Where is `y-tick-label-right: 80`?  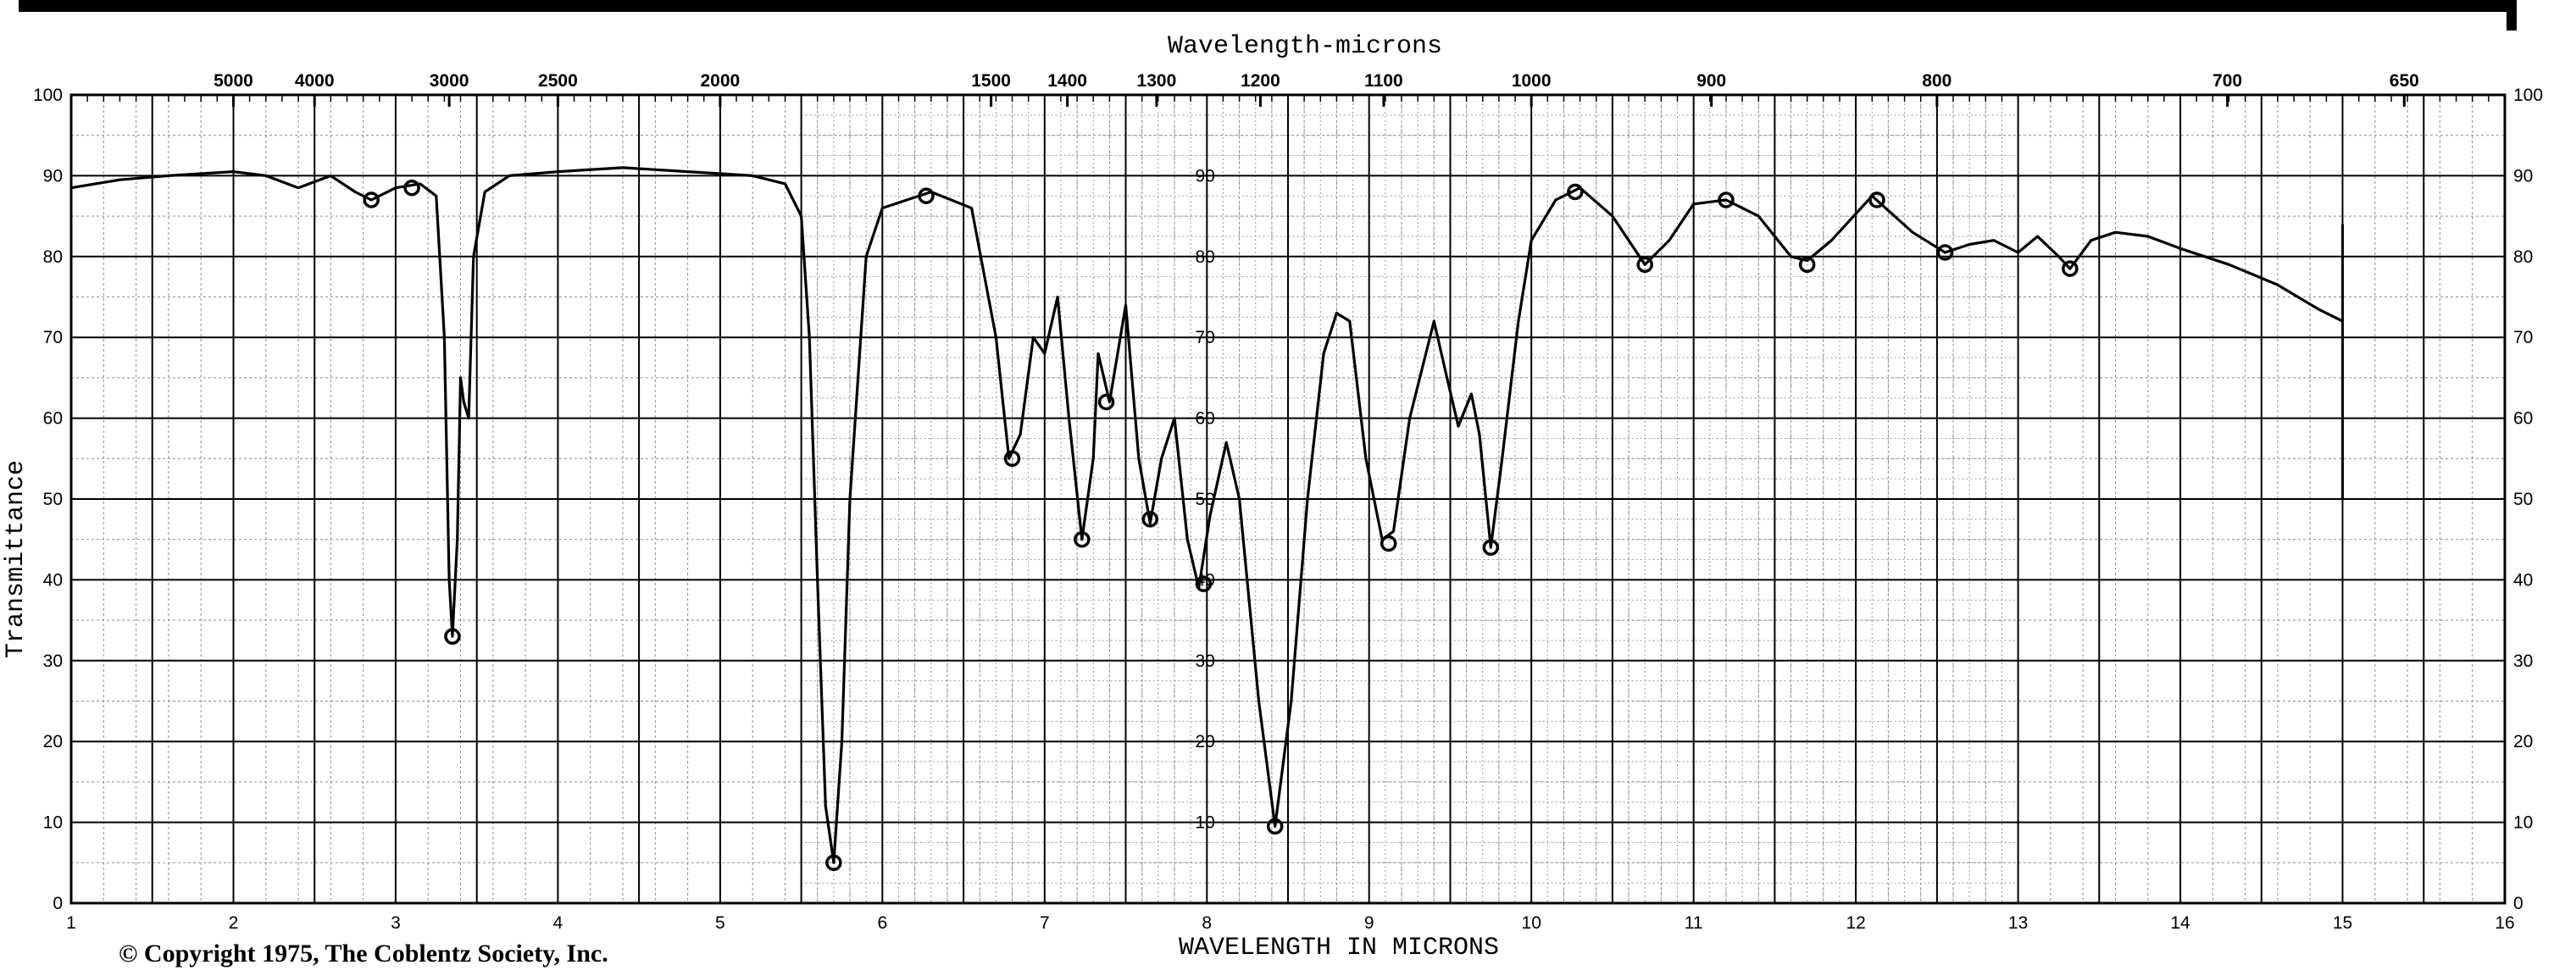
y-tick-label-right: 80 is located at coordinates (2523, 257).